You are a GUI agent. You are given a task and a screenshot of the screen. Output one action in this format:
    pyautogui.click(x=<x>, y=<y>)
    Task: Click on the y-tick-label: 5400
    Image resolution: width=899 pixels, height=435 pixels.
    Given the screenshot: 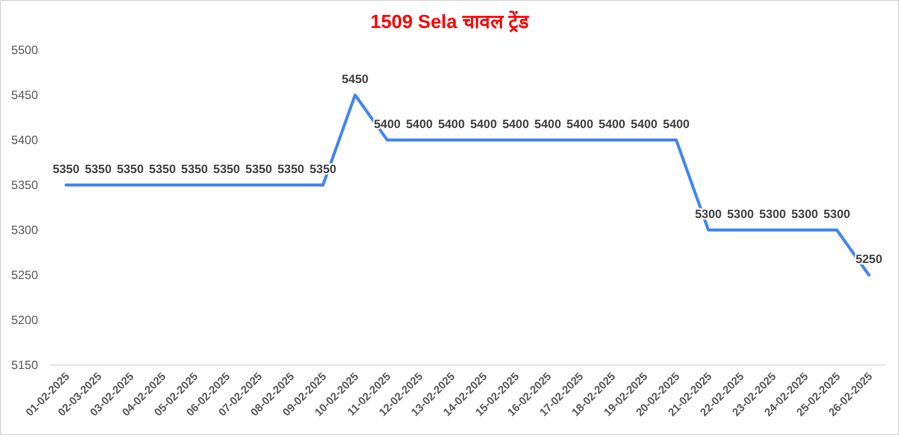 What is the action you would take?
    pyautogui.click(x=24, y=140)
    